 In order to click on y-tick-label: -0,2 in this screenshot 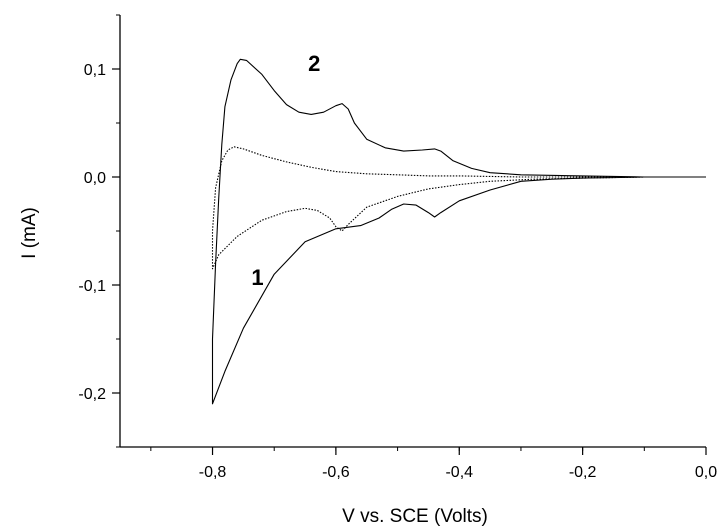, I will do `click(92, 394)`.